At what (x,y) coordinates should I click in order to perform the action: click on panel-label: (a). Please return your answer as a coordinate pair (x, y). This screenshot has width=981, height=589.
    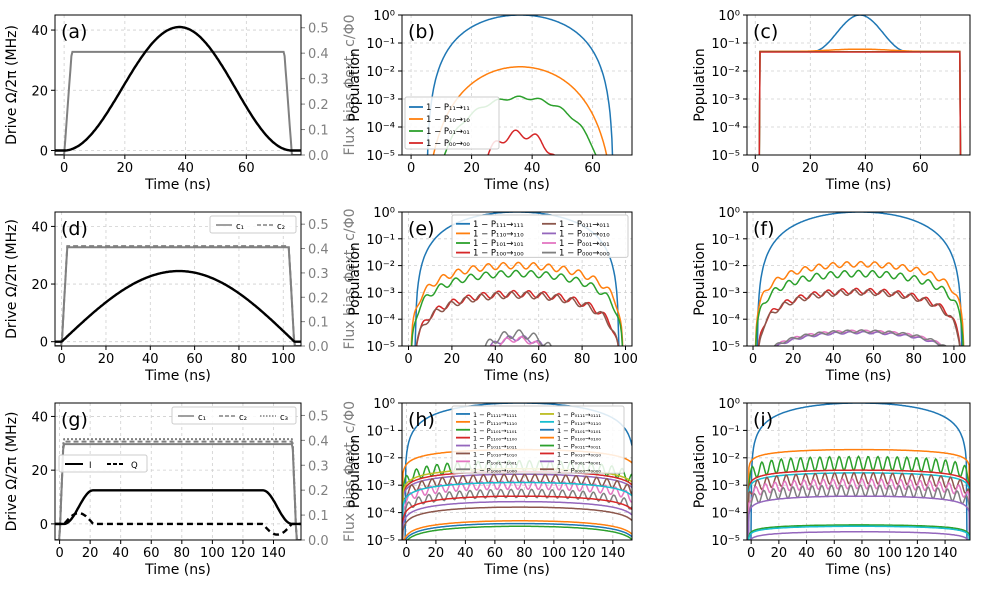
    Looking at the image, I should click on (74, 32).